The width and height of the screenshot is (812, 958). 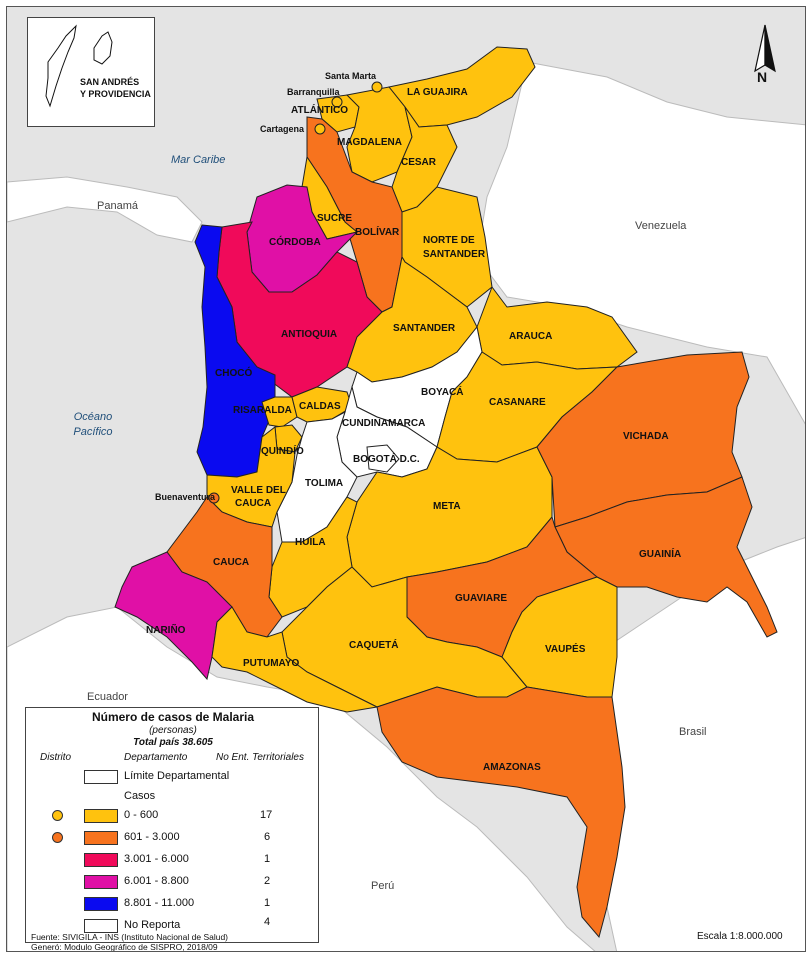 What do you see at coordinates (377, 231) in the screenshot?
I see `dept-label: BOLÍVAR` at bounding box center [377, 231].